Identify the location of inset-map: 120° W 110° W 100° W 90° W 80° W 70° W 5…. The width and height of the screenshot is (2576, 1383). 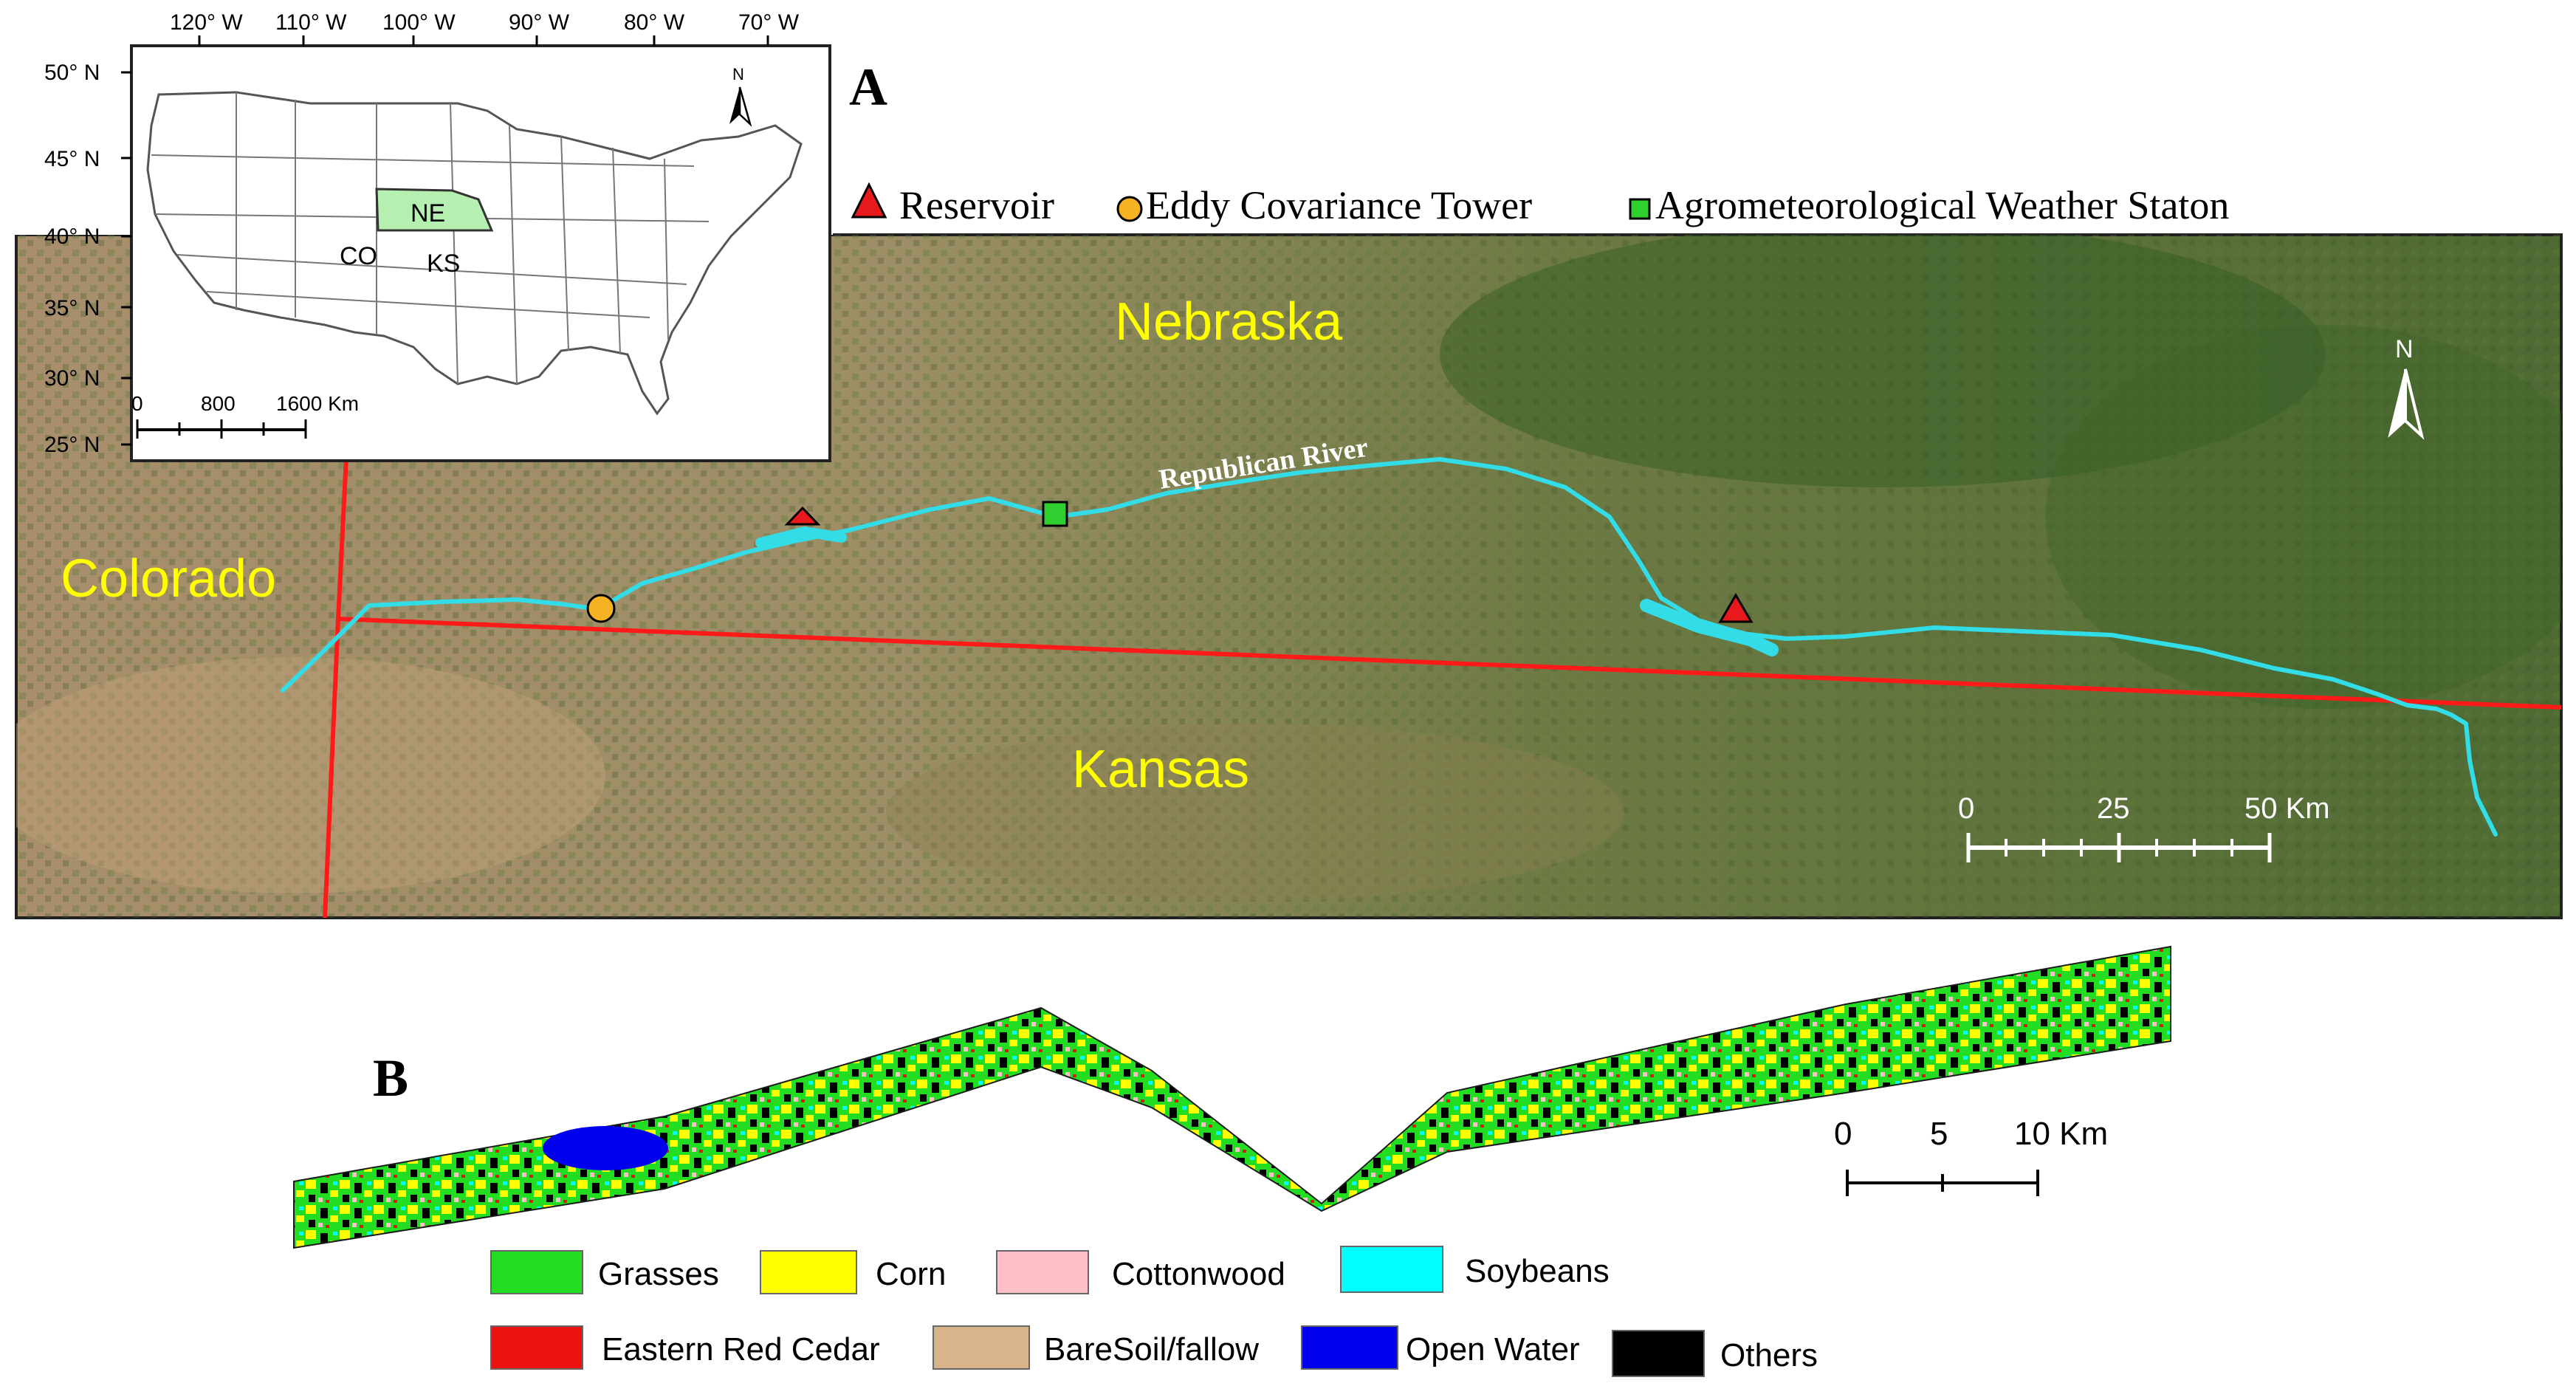
(416, 231).